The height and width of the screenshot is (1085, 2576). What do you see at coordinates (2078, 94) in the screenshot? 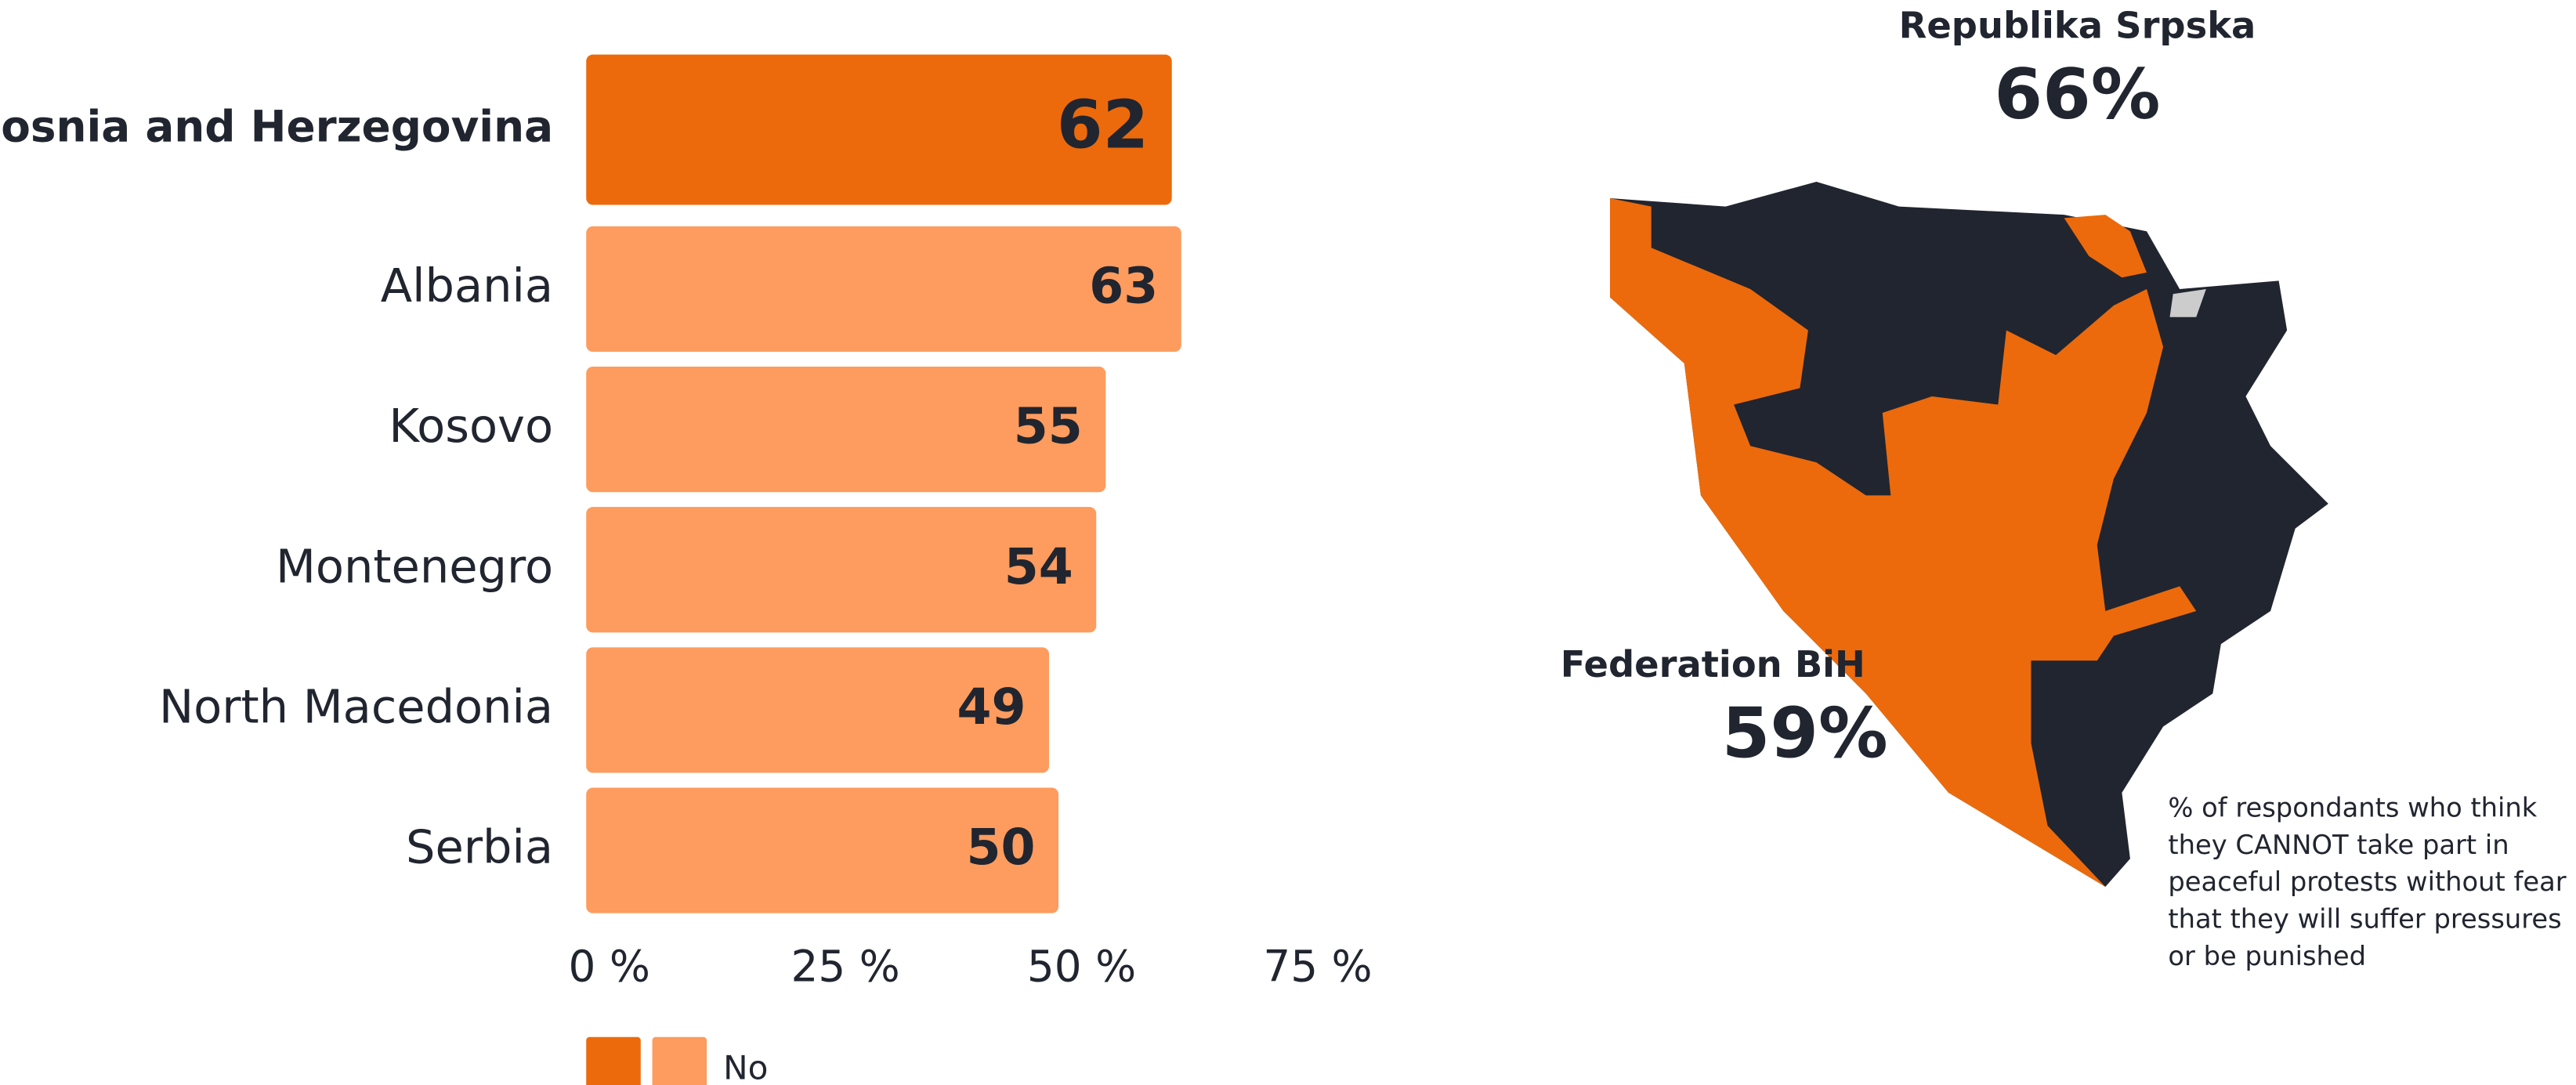
I see `region-value: 66%` at bounding box center [2078, 94].